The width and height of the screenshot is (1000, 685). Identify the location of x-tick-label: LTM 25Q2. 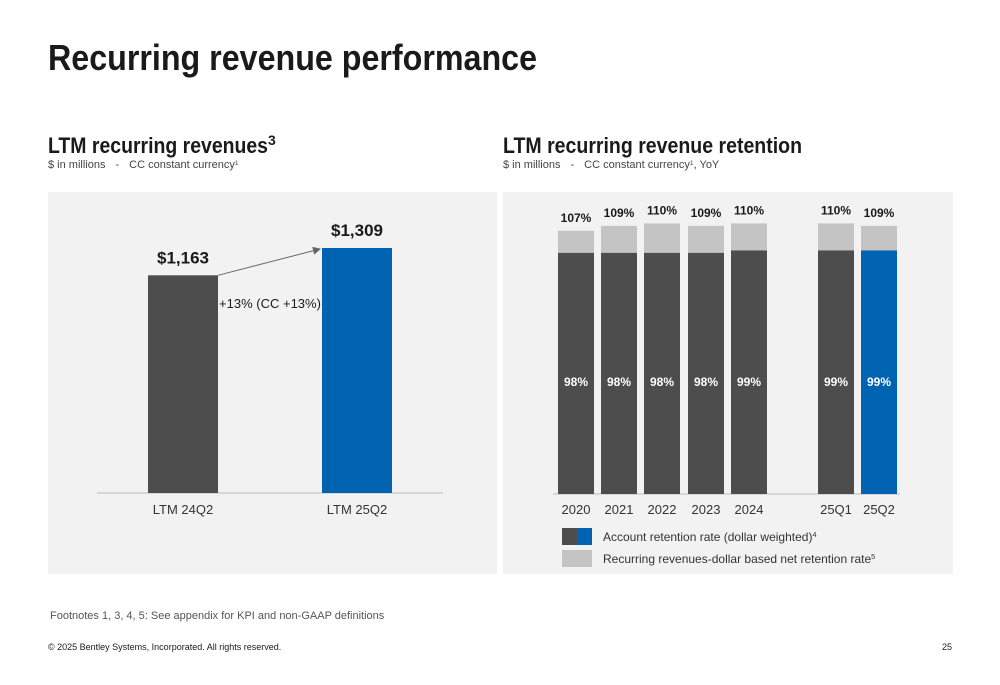
(357, 509).